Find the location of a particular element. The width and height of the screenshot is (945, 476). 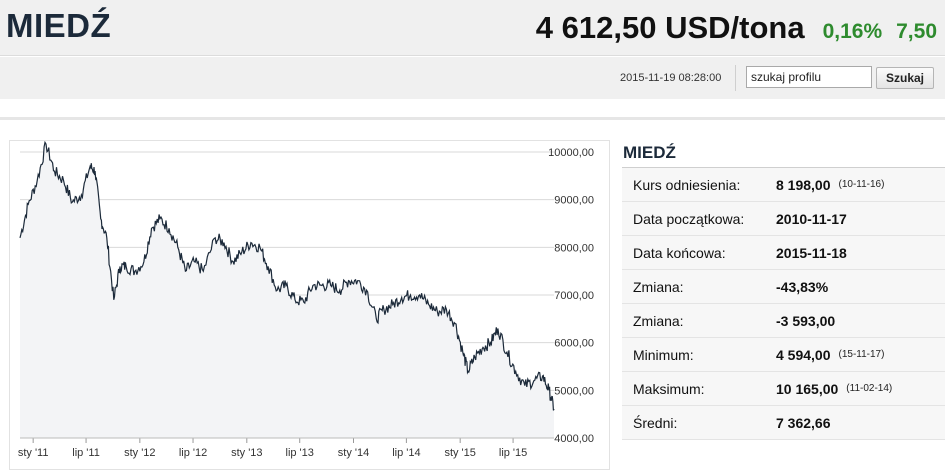

x-tick-label: sty '12 is located at coordinates (139, 453).